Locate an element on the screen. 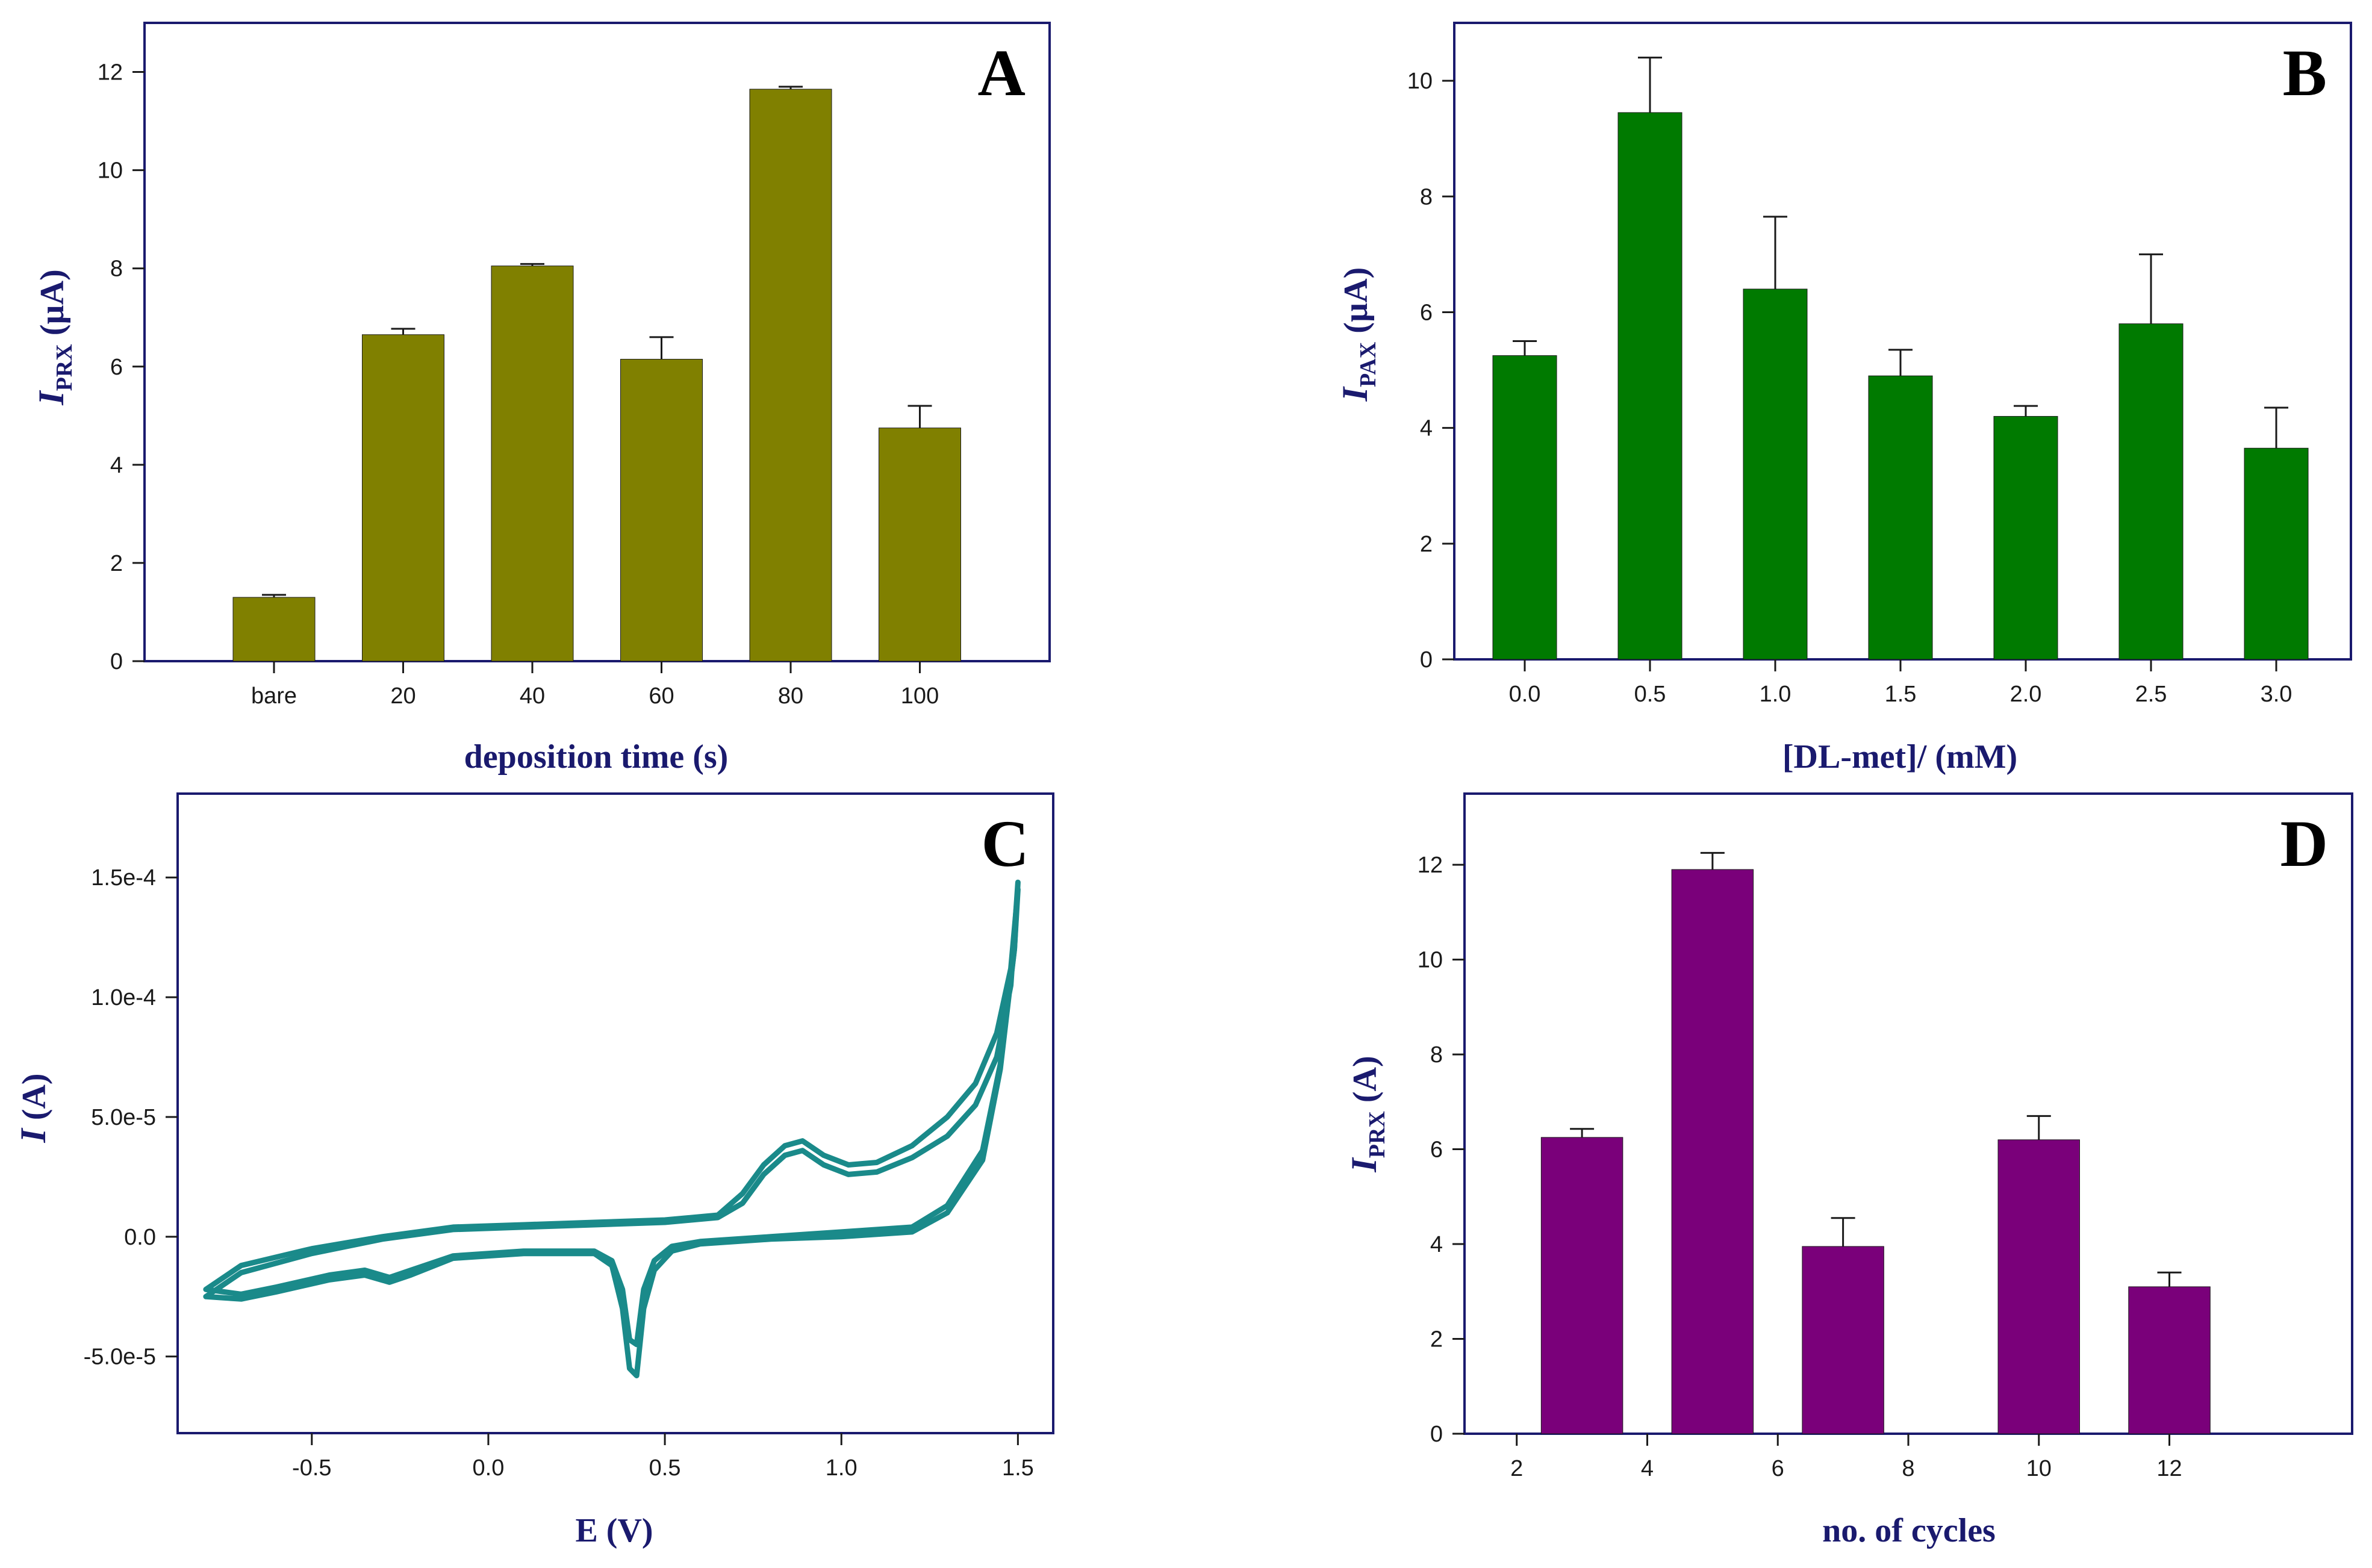 This screenshot has width=2372, height=1568. y-tick-label: 1.0e-4 is located at coordinates (123, 997).